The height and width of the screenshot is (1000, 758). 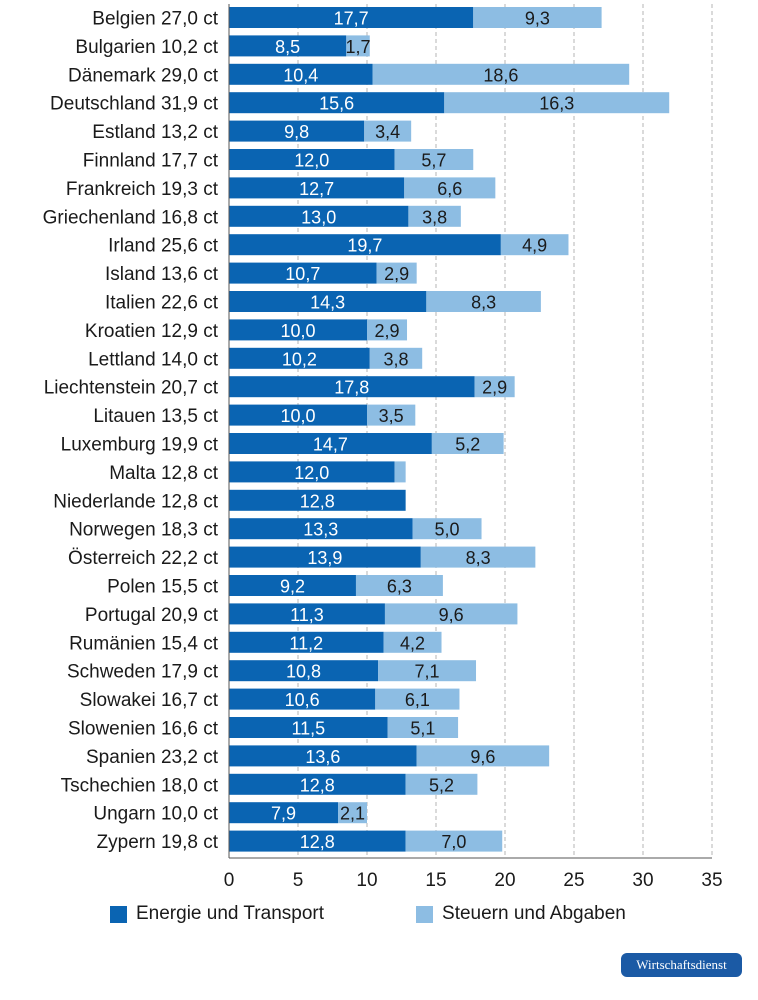 I want to click on category-label: Rumänien 15,4 ct, so click(x=144, y=643).